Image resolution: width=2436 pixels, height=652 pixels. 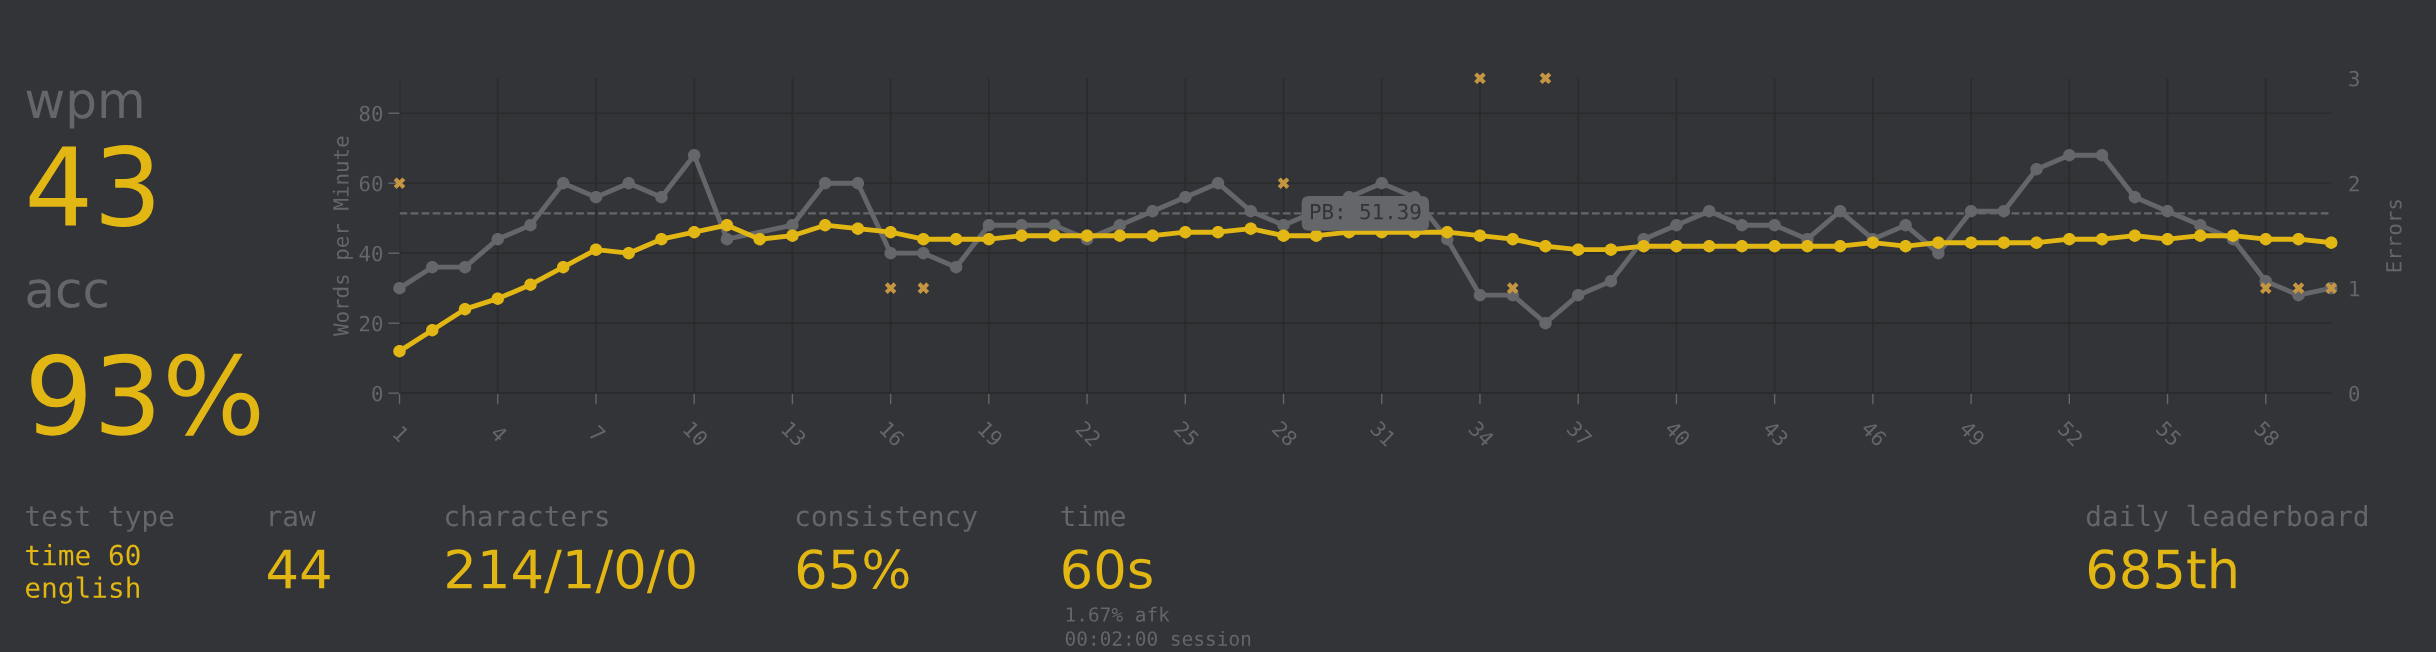 I want to click on text: 685th, so click(x=2162, y=569).